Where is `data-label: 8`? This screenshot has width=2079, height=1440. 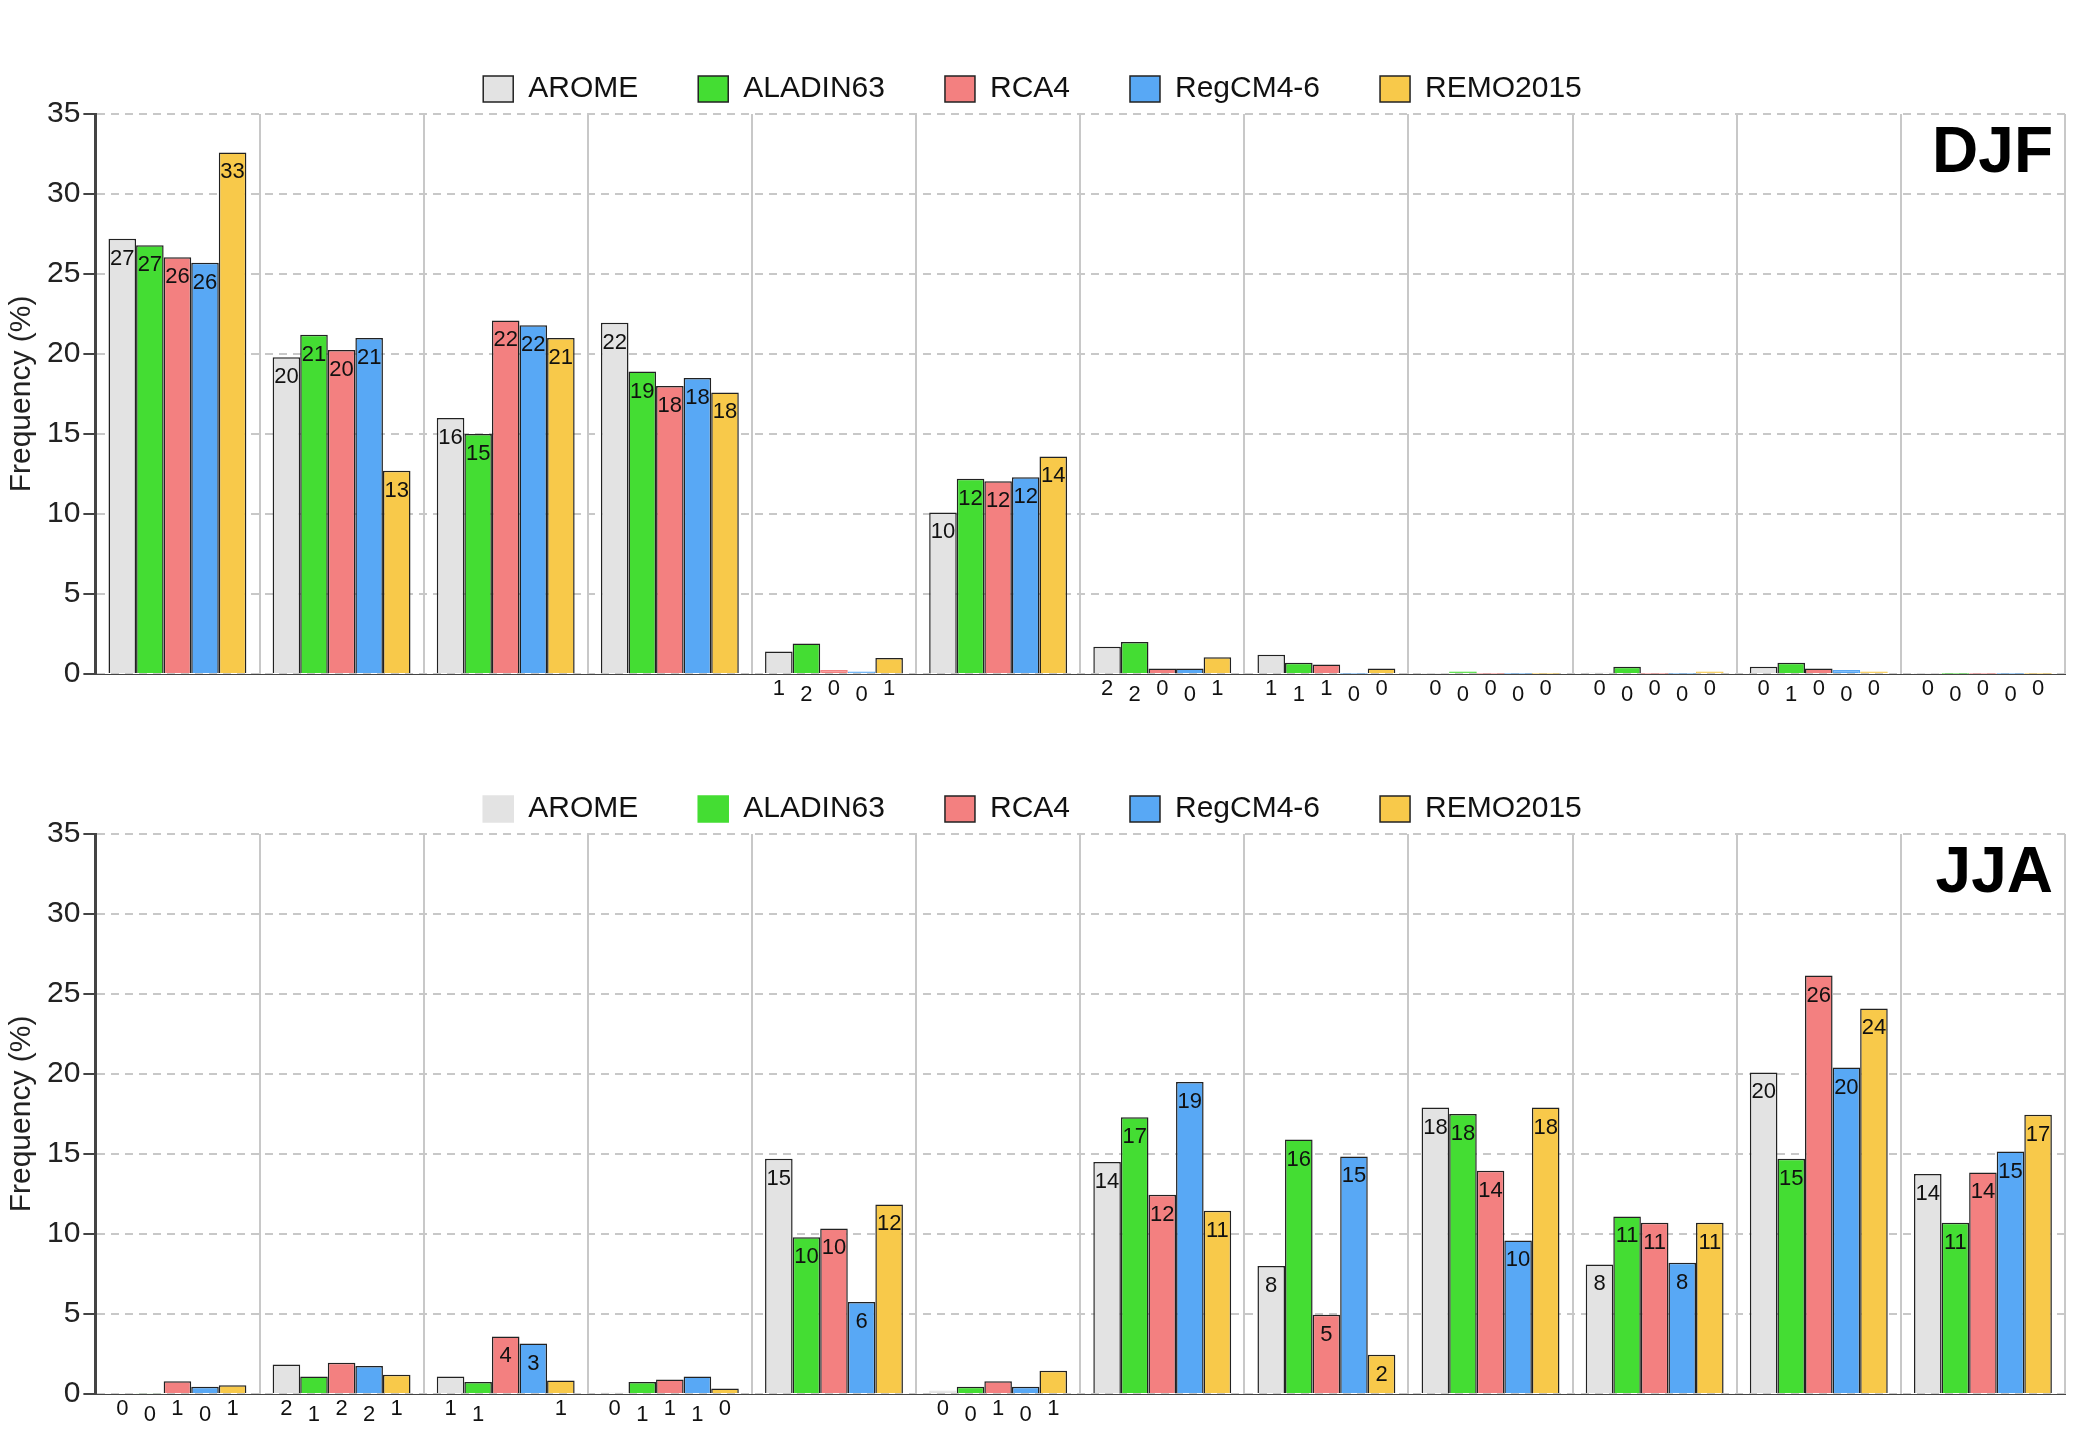 data-label: 8 is located at coordinates (1682, 1281).